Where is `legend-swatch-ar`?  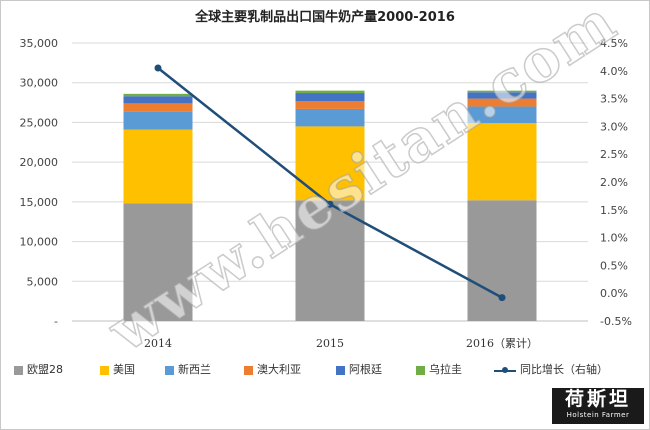
legend-swatch-ar is located at coordinates (340, 370).